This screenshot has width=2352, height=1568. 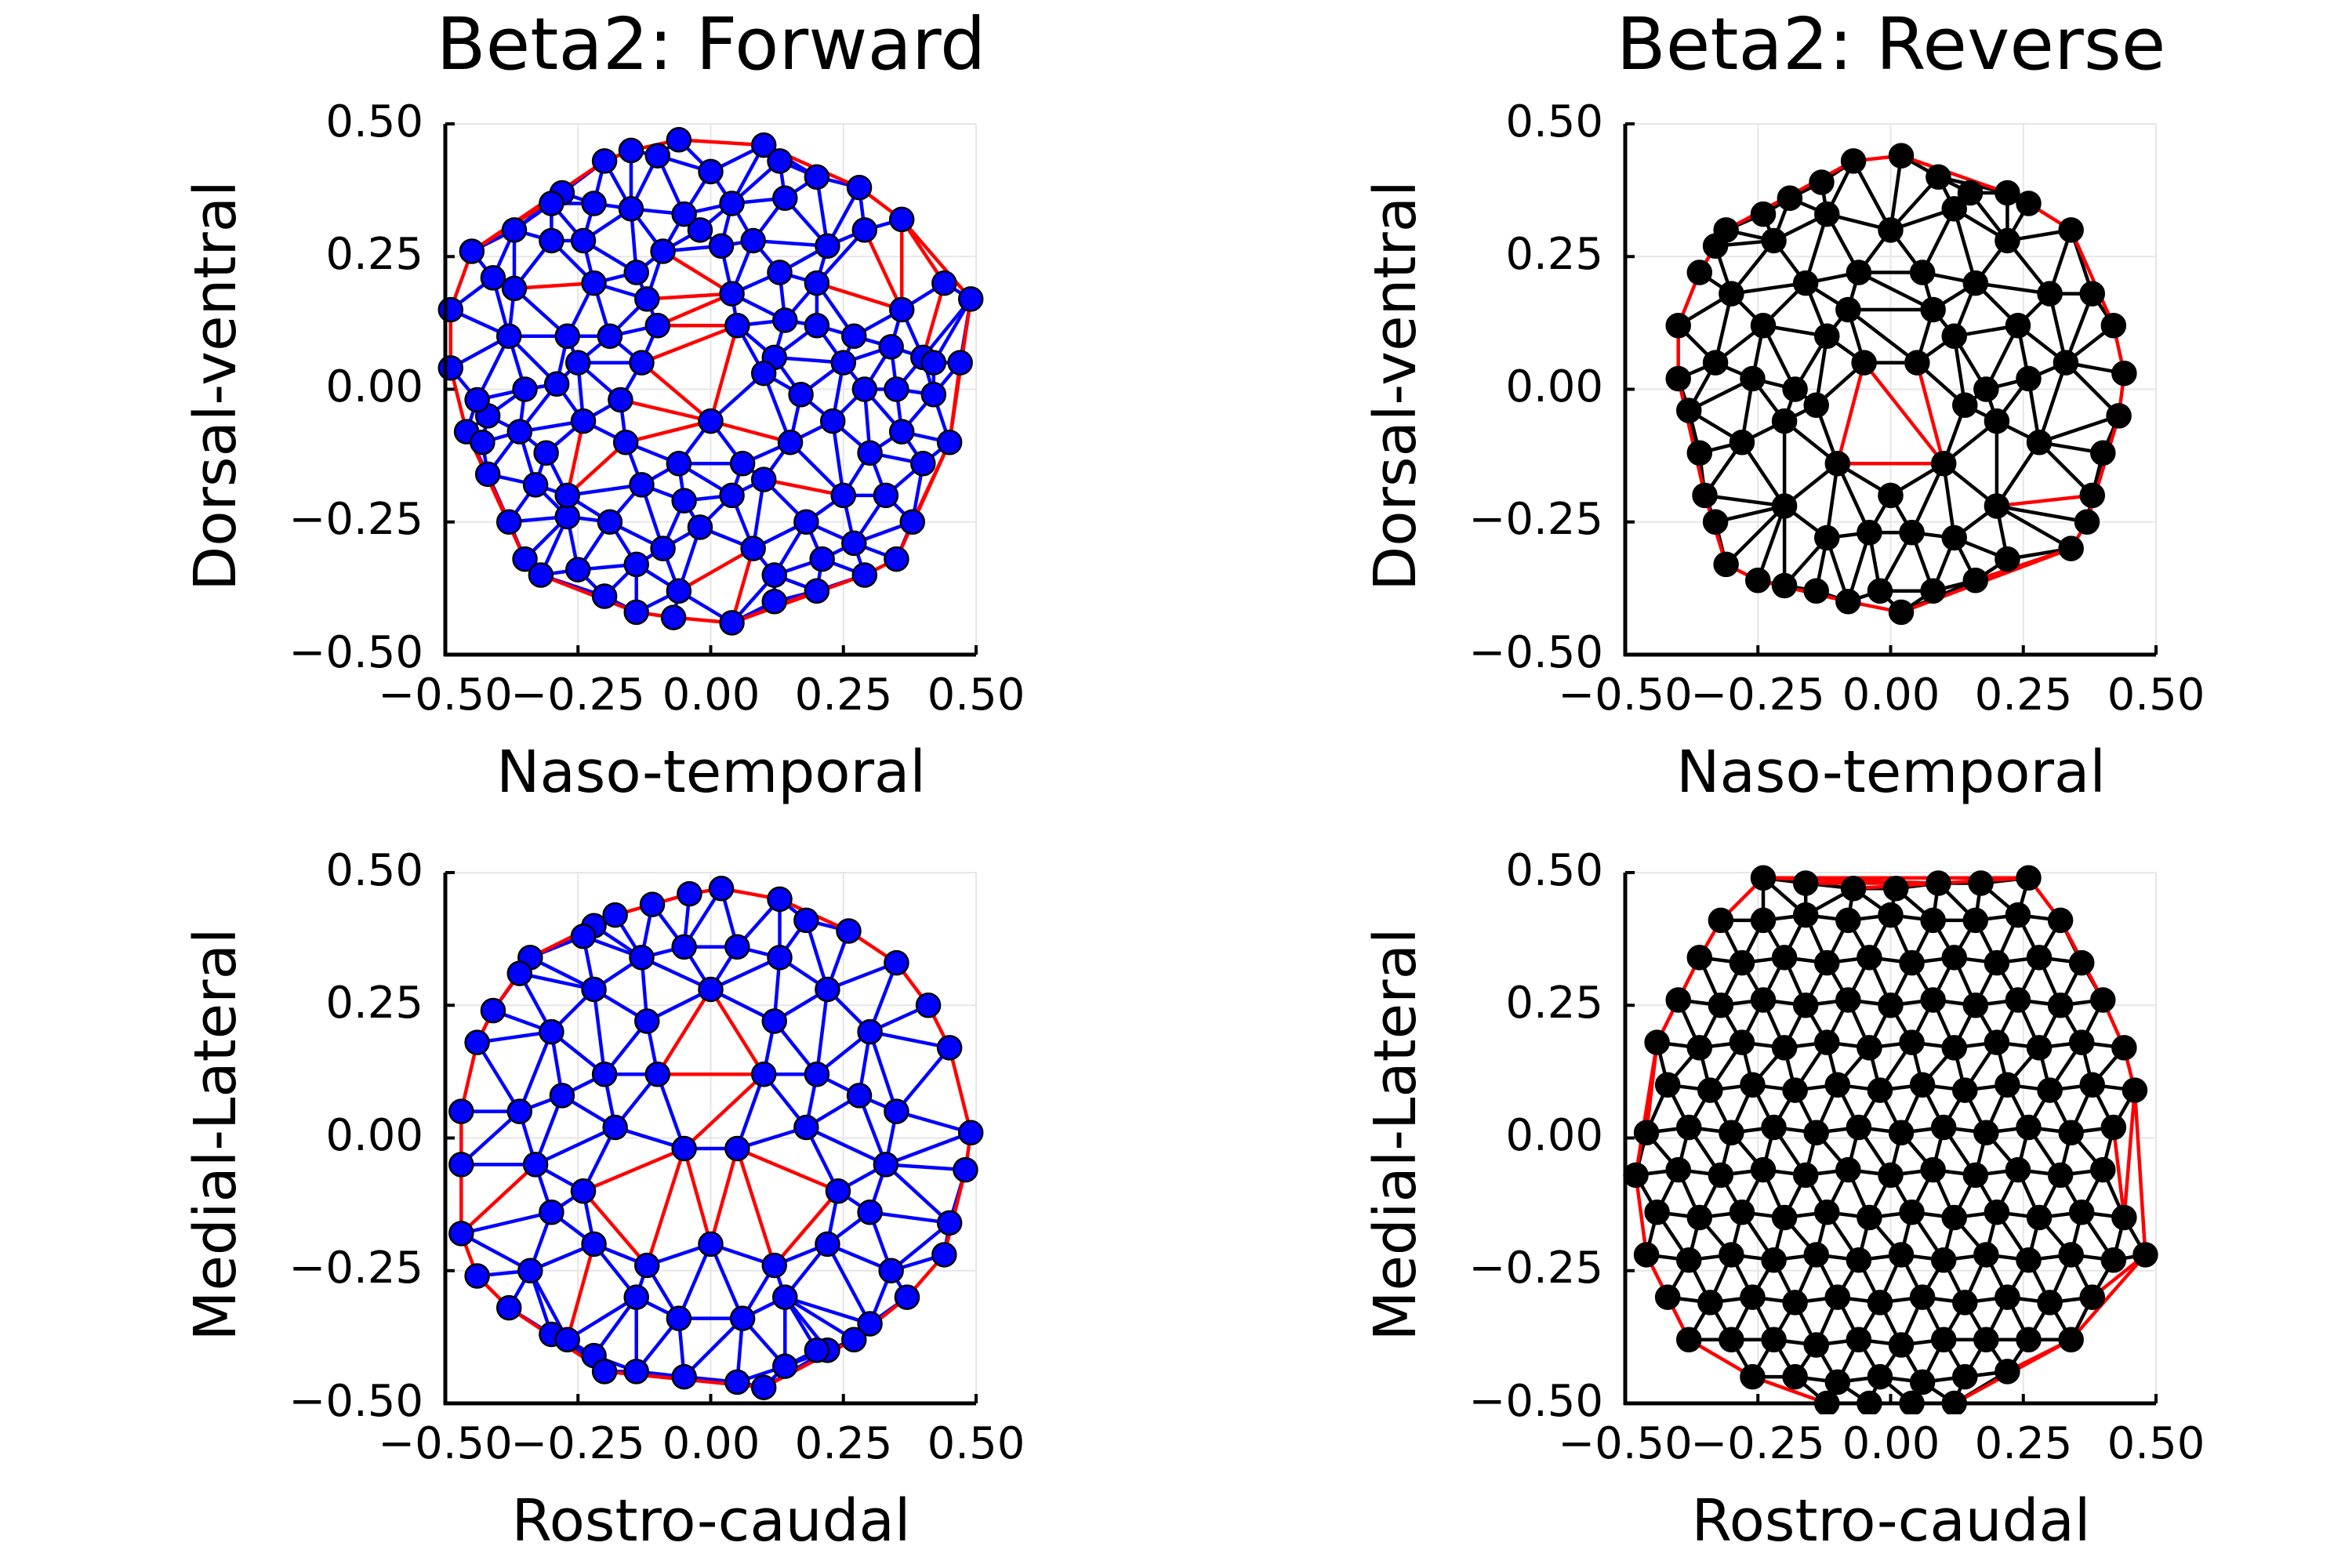 I want to click on x-axis-label: Naso-temporal, so click(x=1891, y=772).